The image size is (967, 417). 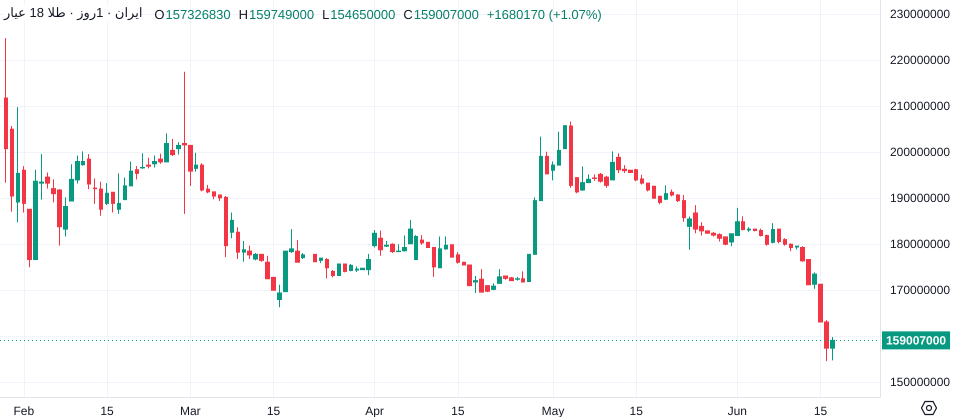 I want to click on y-tick-label: 180000000, so click(x=920, y=243).